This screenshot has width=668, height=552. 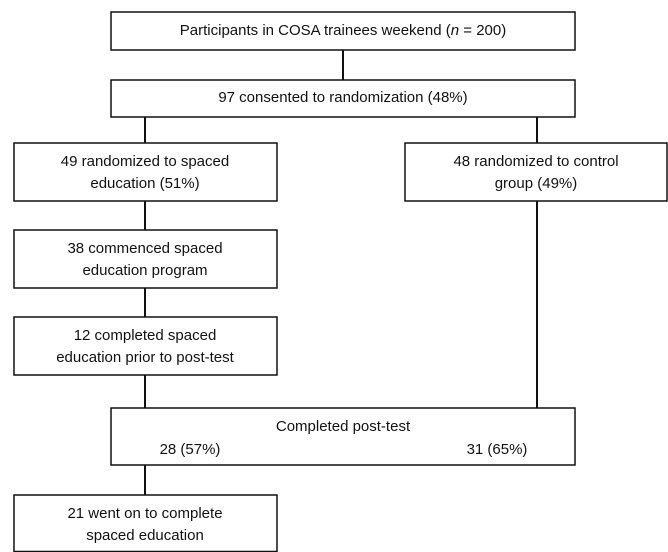 What do you see at coordinates (144, 270) in the screenshot?
I see `node-label: education program` at bounding box center [144, 270].